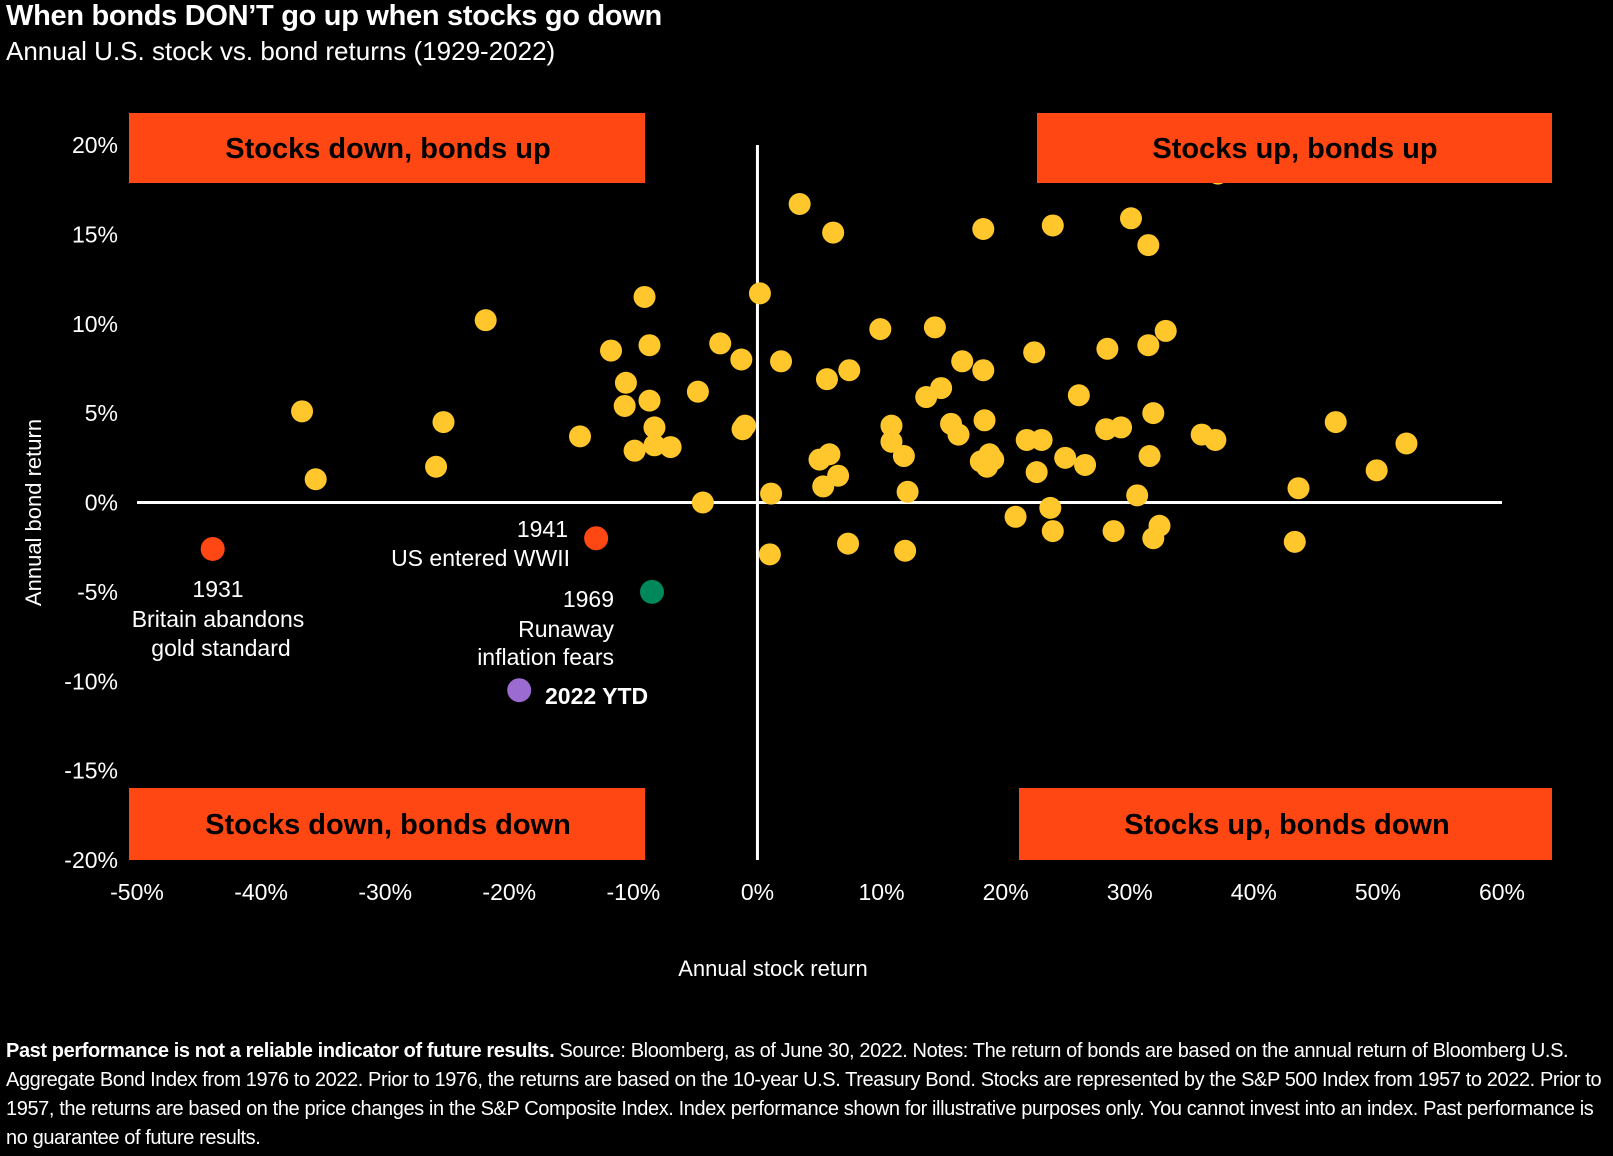 The width and height of the screenshot is (1613, 1156). I want to click on highlight-label: US entered WWII, so click(480, 558).